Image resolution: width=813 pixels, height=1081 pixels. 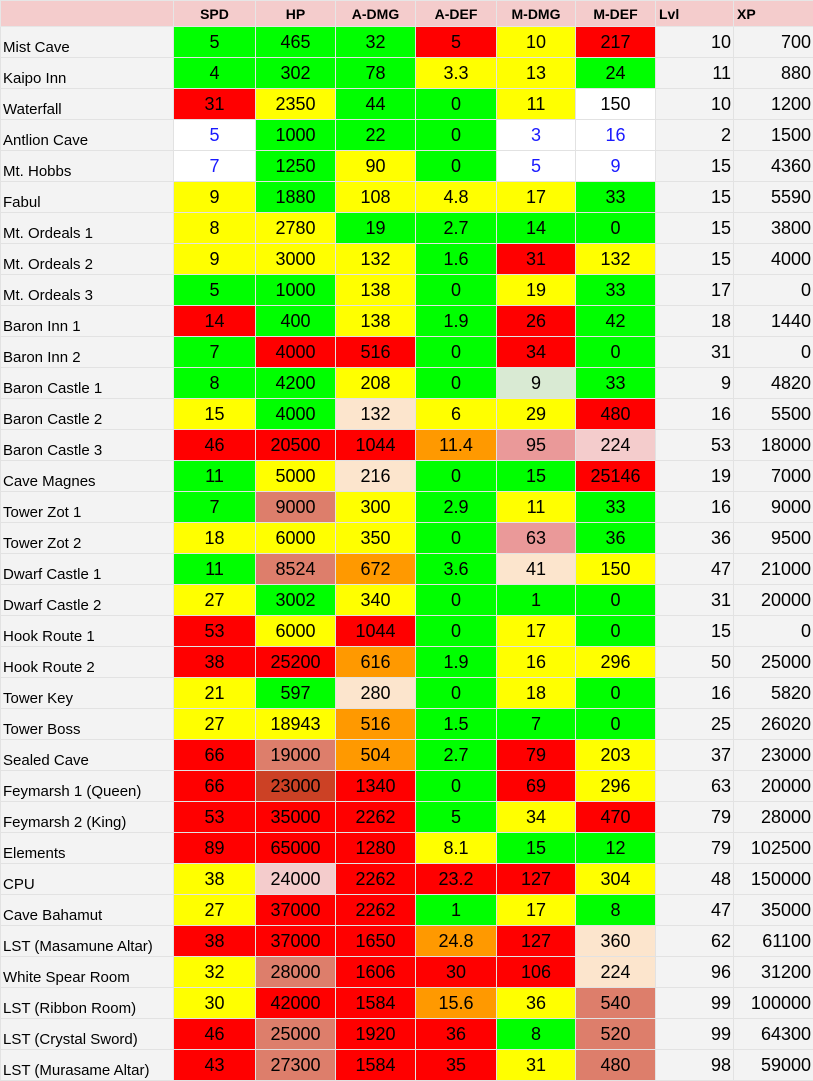 What do you see at coordinates (87, 1065) in the screenshot?
I see `location-cell: LST (Murasame Altar)` at bounding box center [87, 1065].